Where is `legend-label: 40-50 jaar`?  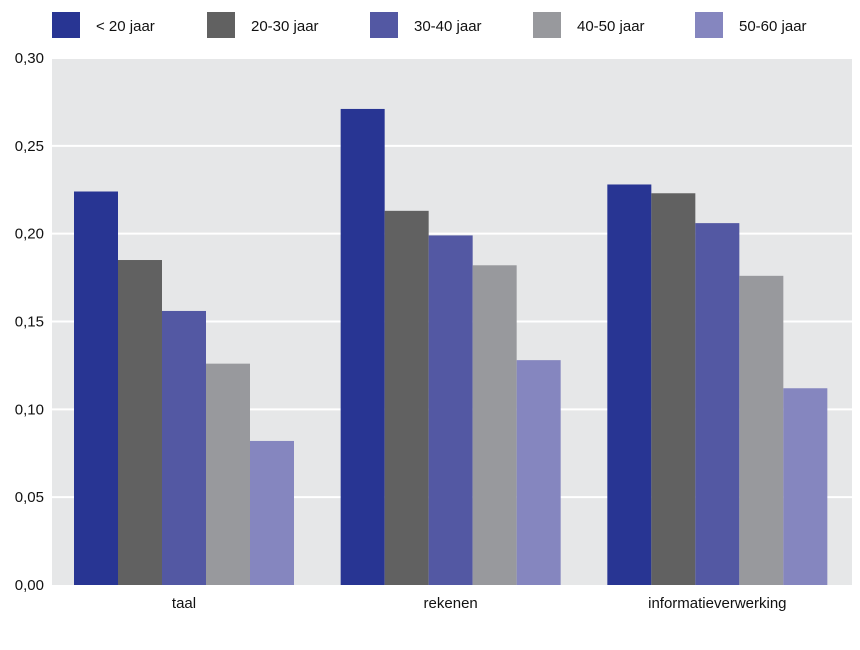
legend-label: 40-50 jaar is located at coordinates (611, 26).